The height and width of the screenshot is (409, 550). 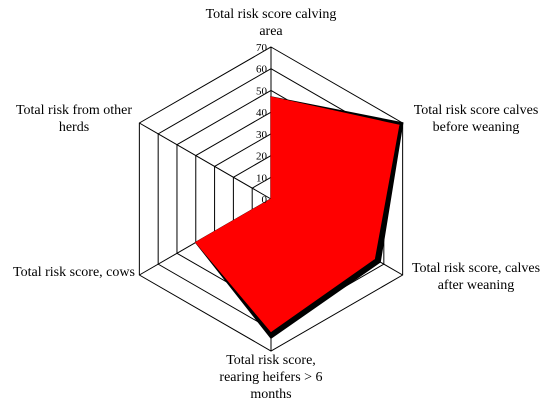 What do you see at coordinates (271, 14) in the screenshot?
I see `axis-label-0-line-0: Total risk score calving` at bounding box center [271, 14].